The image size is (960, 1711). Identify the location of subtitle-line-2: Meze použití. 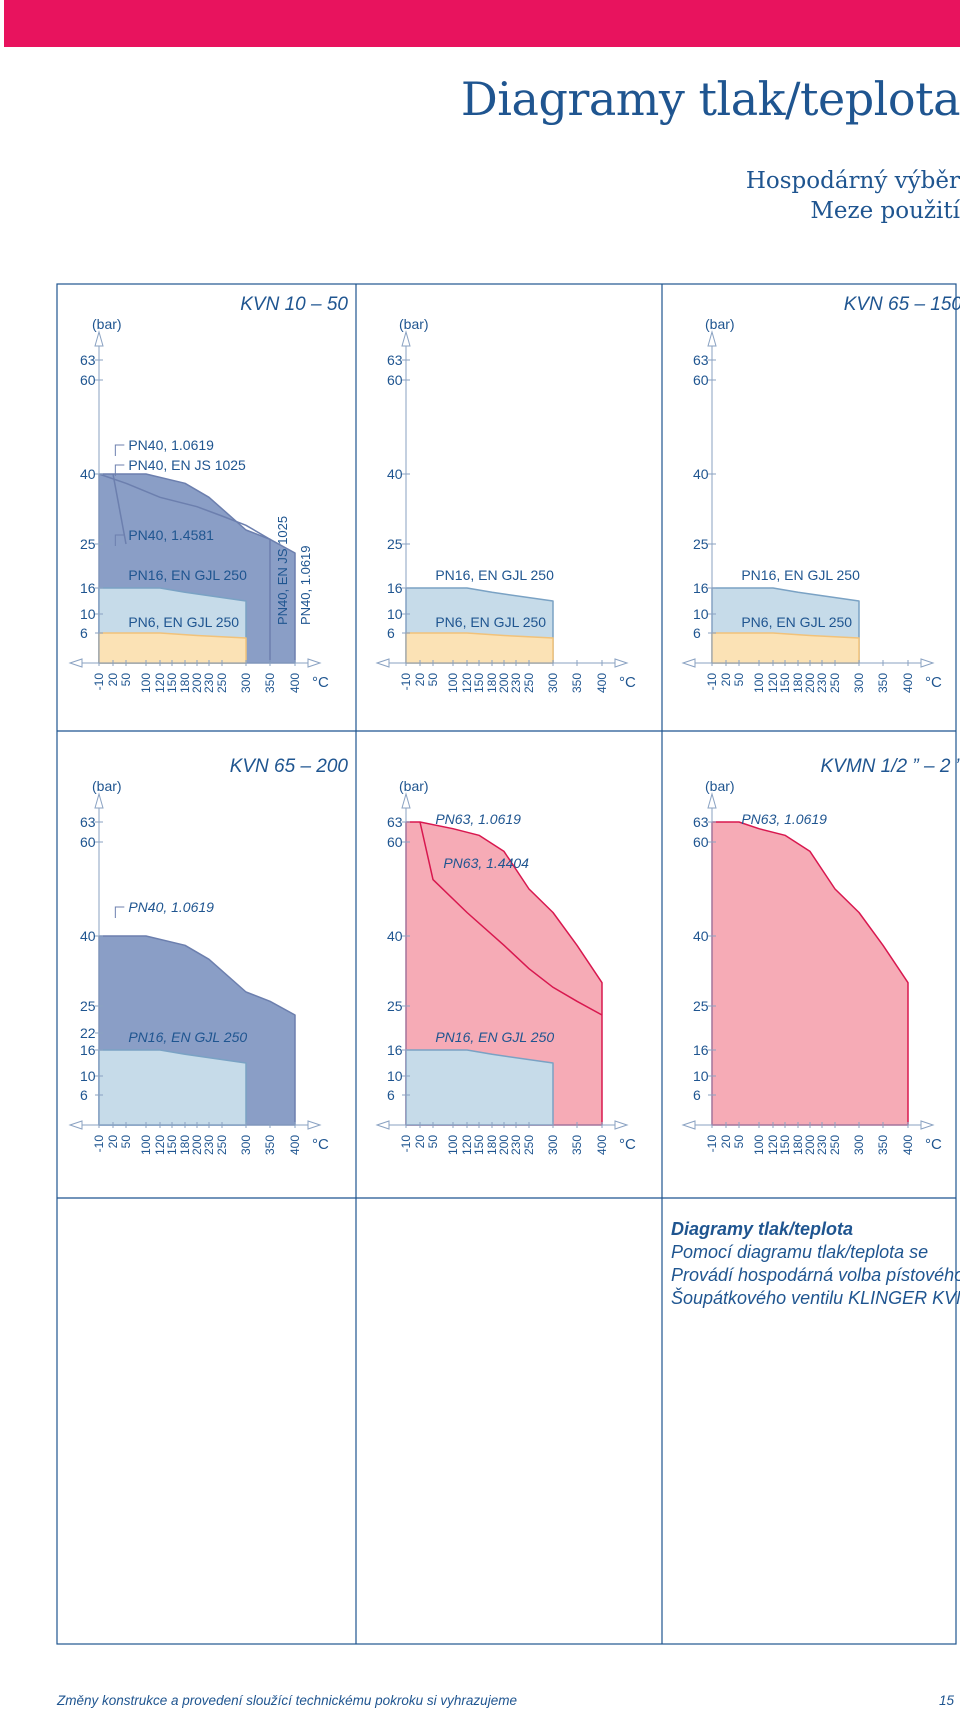
(885, 211).